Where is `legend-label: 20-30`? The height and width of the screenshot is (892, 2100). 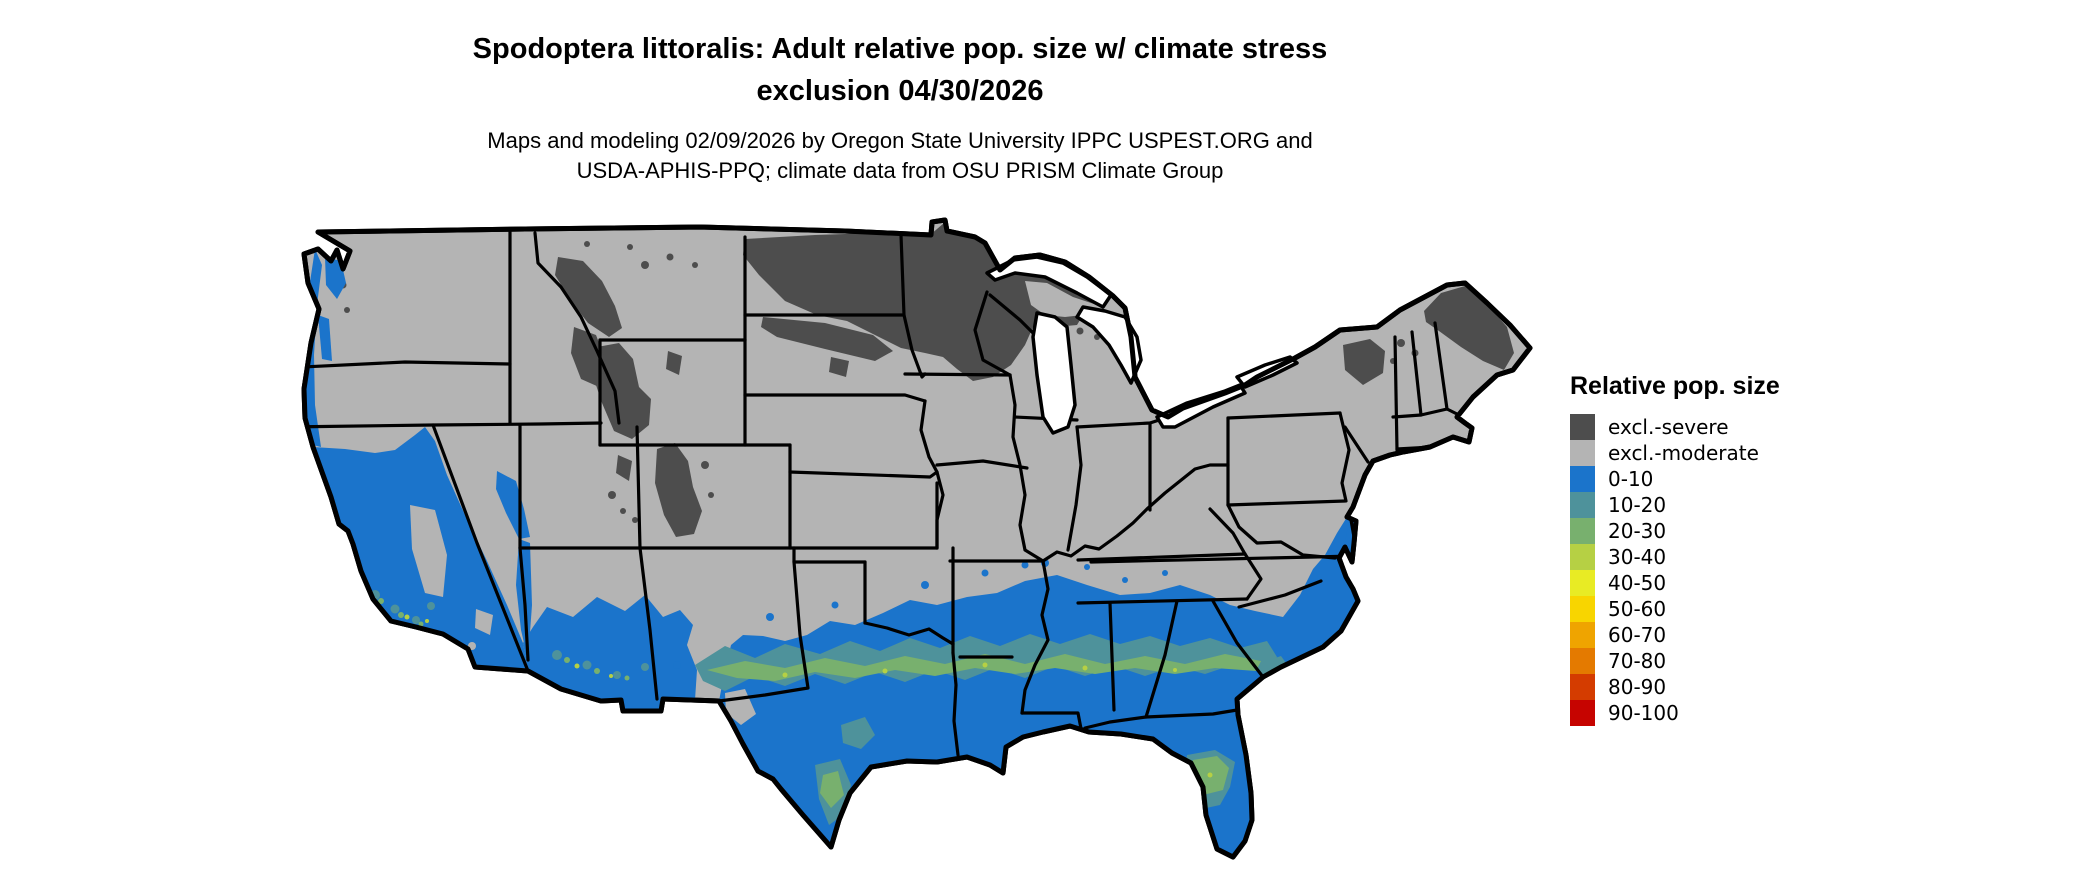 legend-label: 20-30 is located at coordinates (1637, 531).